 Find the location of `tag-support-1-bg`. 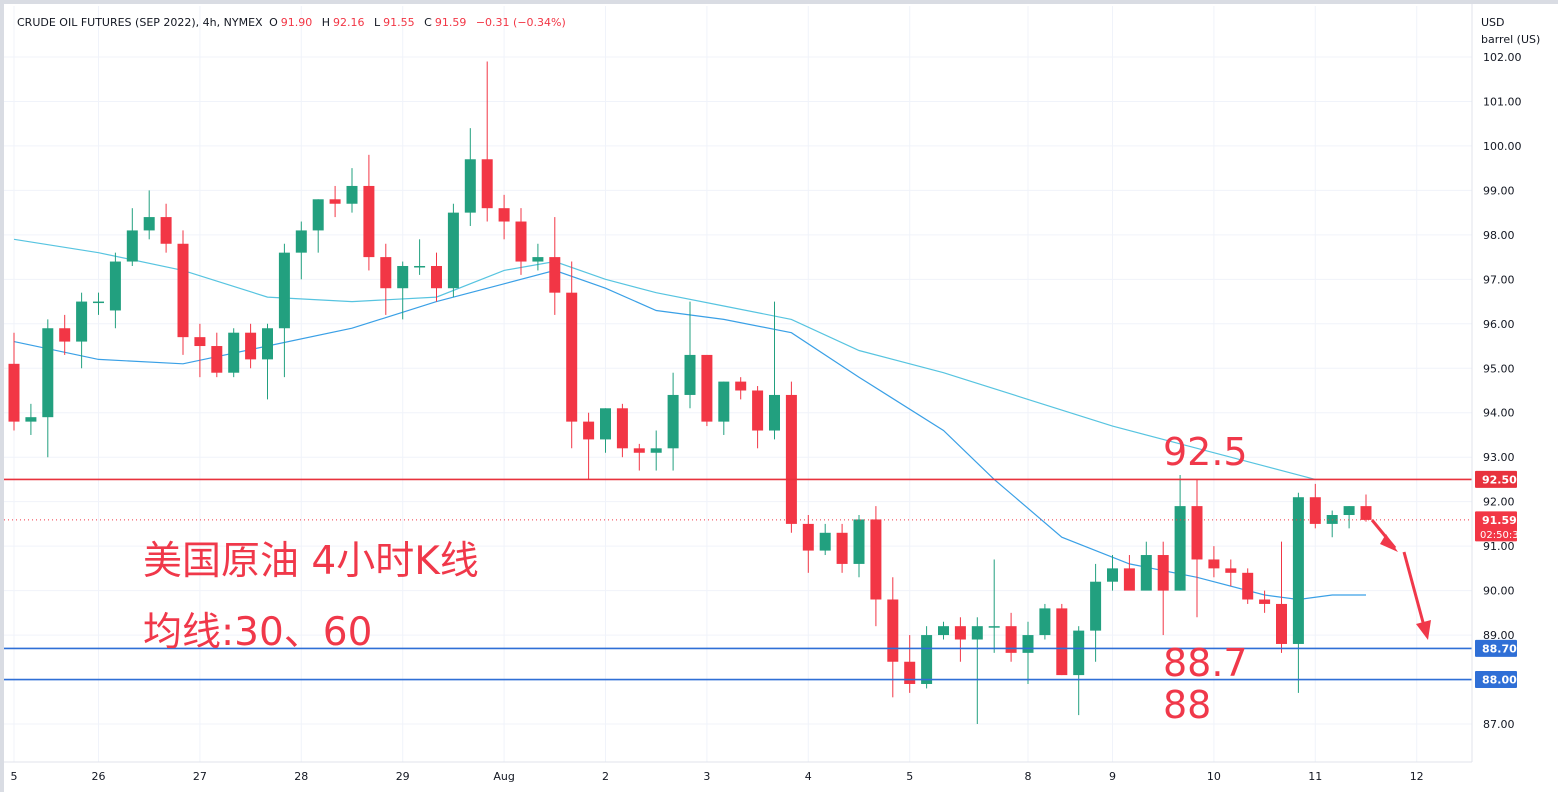

tag-support-1-bg is located at coordinates (1496, 648).